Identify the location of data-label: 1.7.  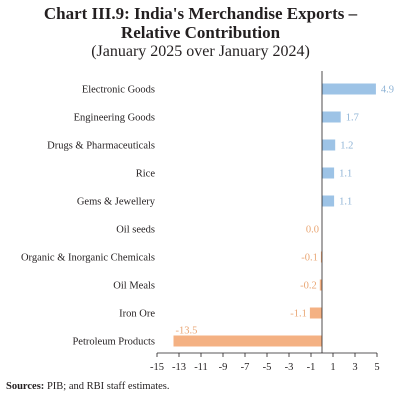
(352, 118).